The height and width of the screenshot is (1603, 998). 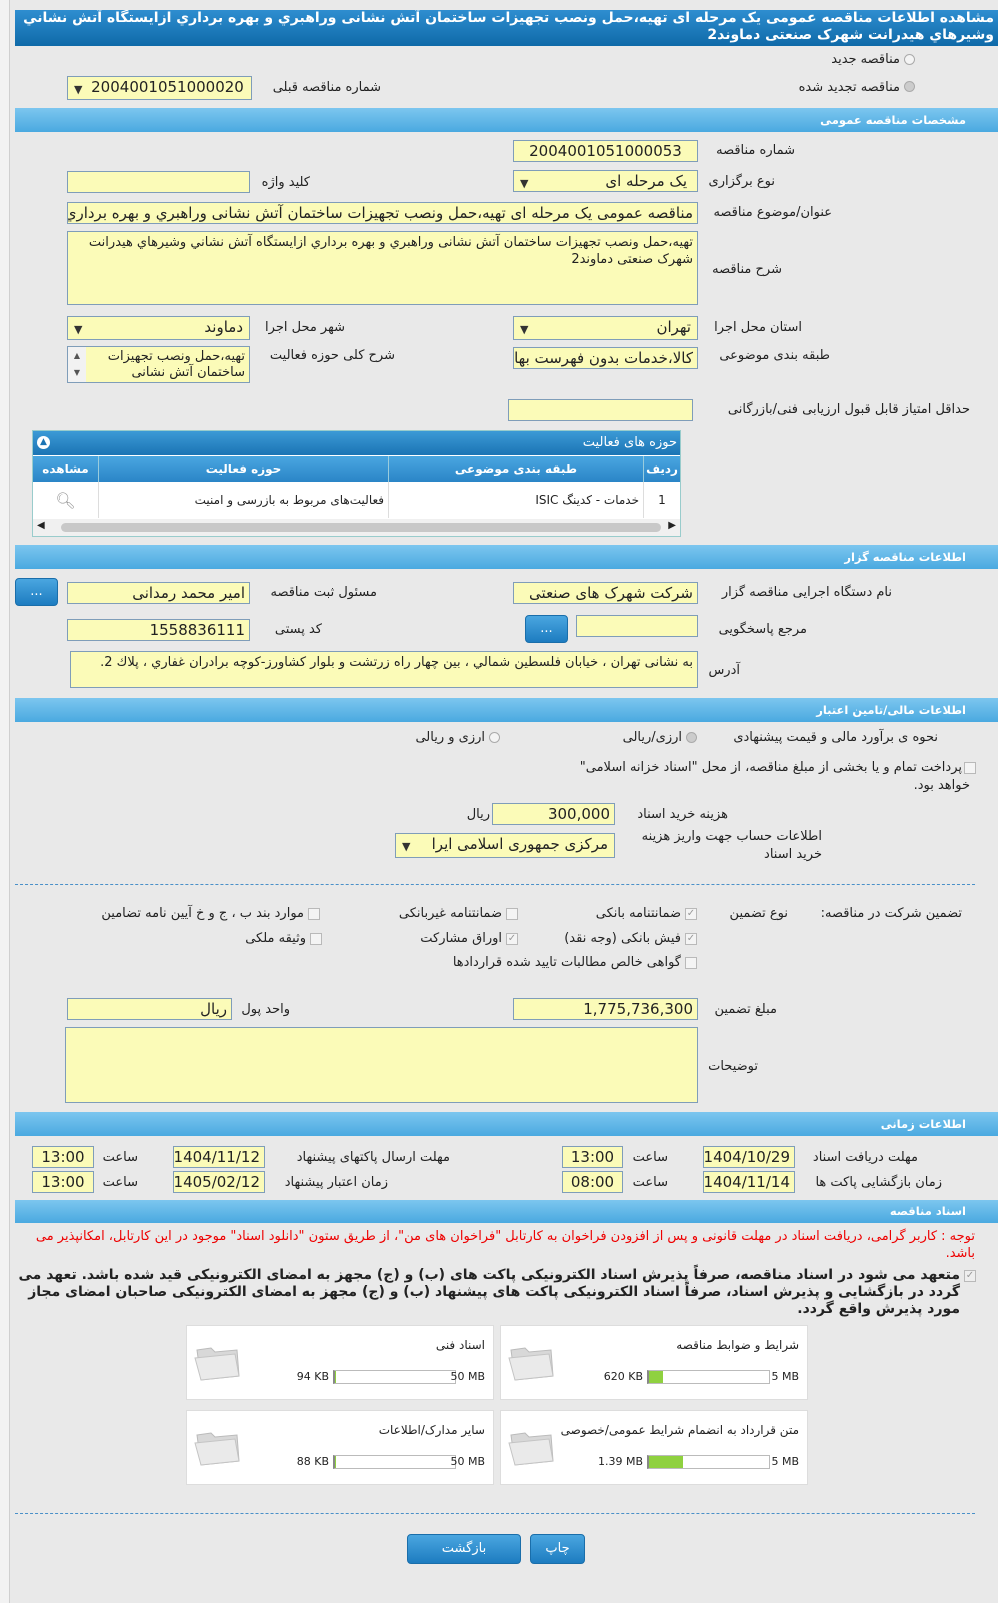 I want to click on ref-field, so click(x=637, y=626).